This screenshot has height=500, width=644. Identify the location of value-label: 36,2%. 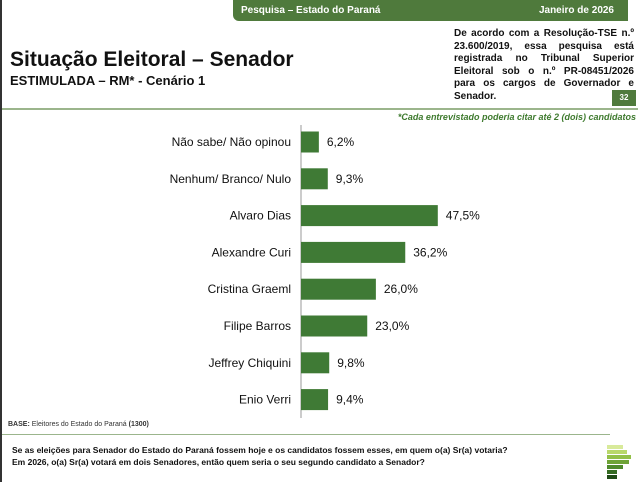
(430, 252).